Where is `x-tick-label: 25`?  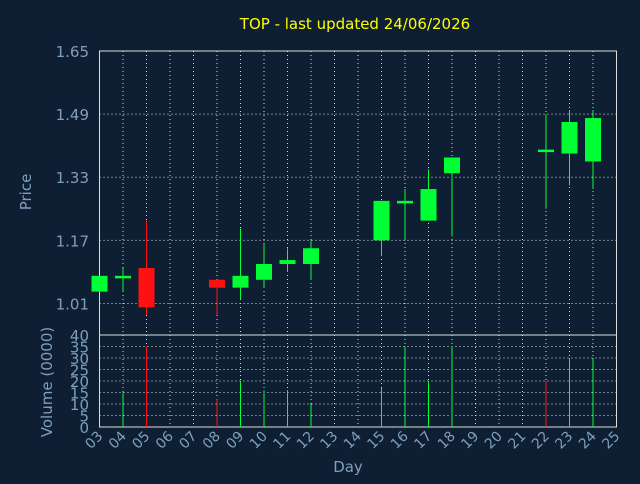 x-tick-label: 25 is located at coordinates (611, 441).